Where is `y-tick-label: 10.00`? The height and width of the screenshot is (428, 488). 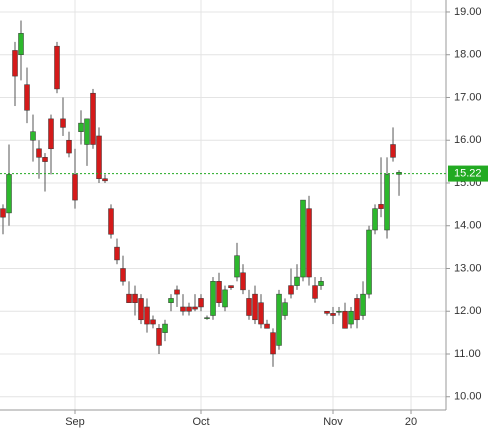 y-tick-label: 10.00 is located at coordinates (468, 397).